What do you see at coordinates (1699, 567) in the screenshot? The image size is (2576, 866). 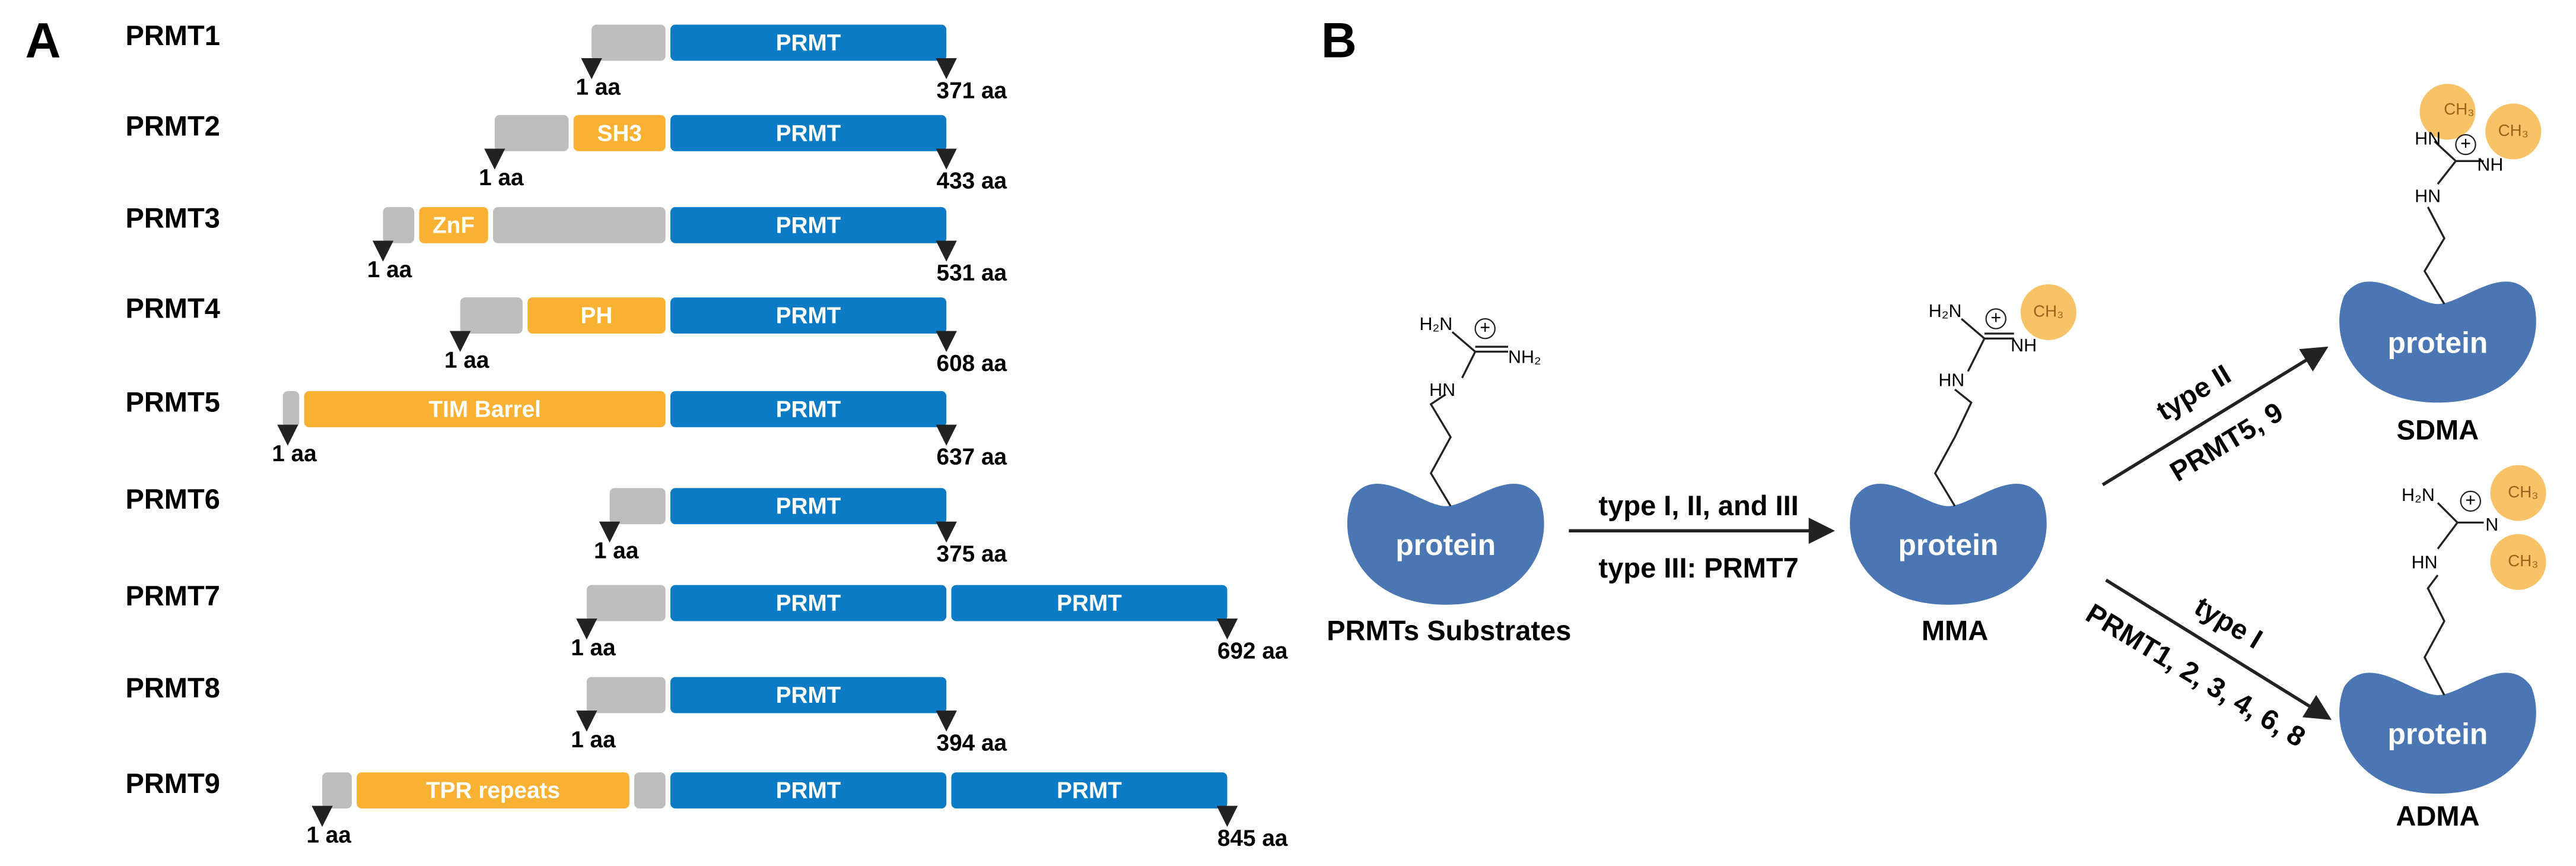 I see `arrow-label: type III: PRMT7` at bounding box center [1699, 567].